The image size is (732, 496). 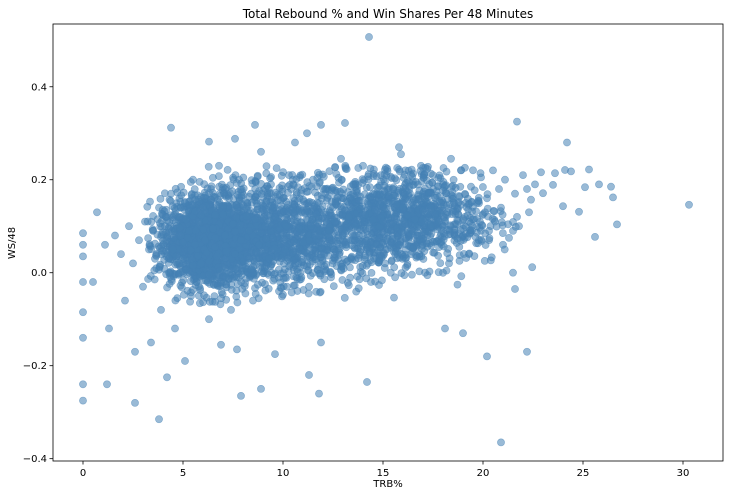 What do you see at coordinates (384, 470) in the screenshot?
I see `x-axis-ticks: 0 5 10 15 20 25 30` at bounding box center [384, 470].